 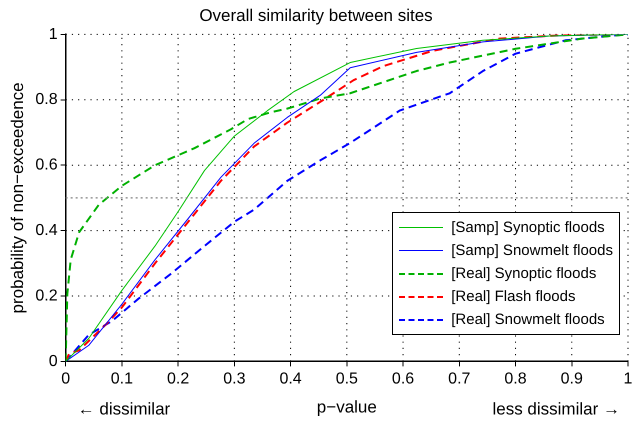 I want to click on y-tick-label: 1, so click(x=53, y=34).